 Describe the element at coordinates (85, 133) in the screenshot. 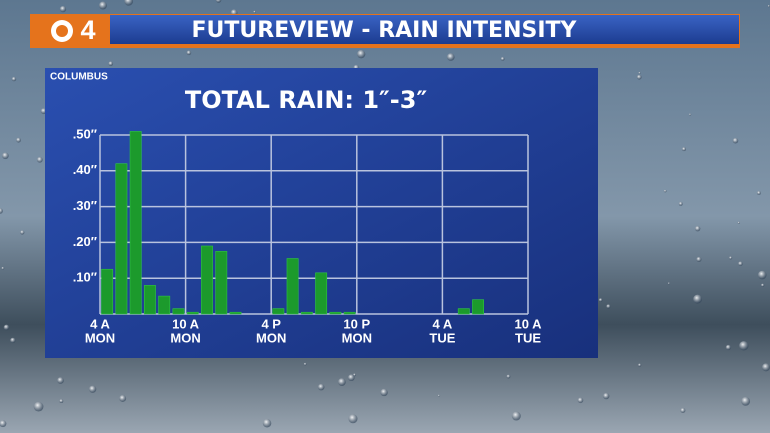

I see `y-tick-label: .50″` at that location.